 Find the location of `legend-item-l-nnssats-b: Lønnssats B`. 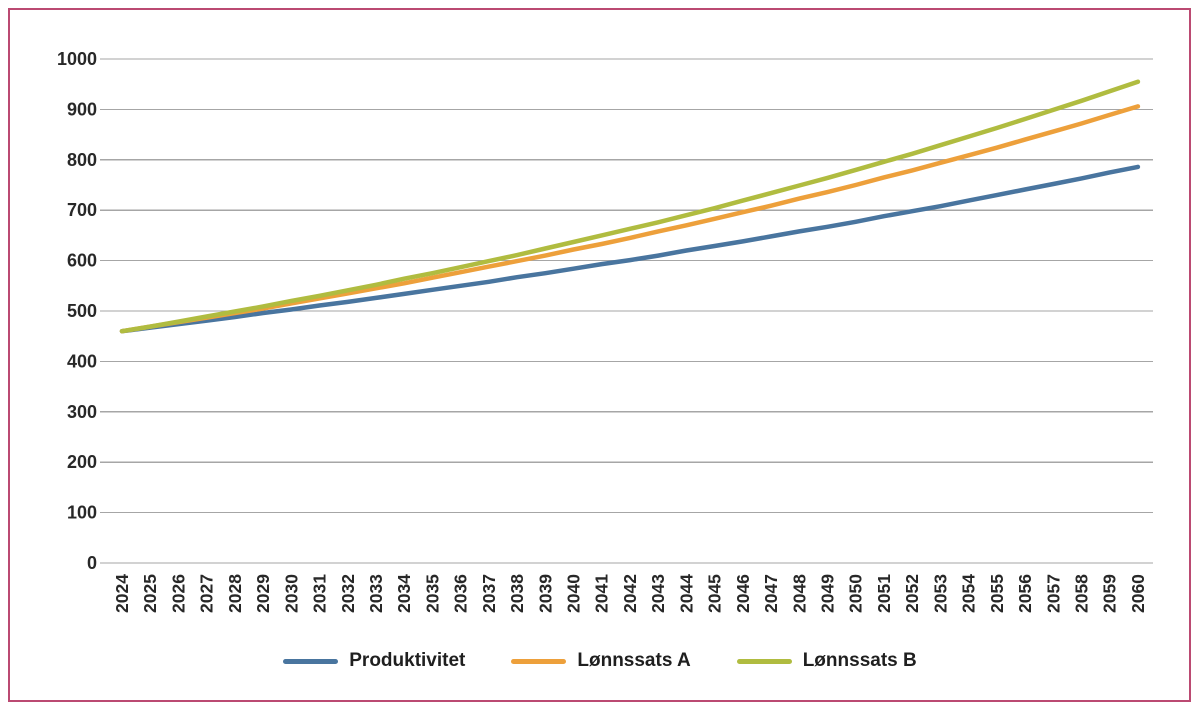

legend-item-l-nnssats-b: Lønnssats B is located at coordinates (826, 661).